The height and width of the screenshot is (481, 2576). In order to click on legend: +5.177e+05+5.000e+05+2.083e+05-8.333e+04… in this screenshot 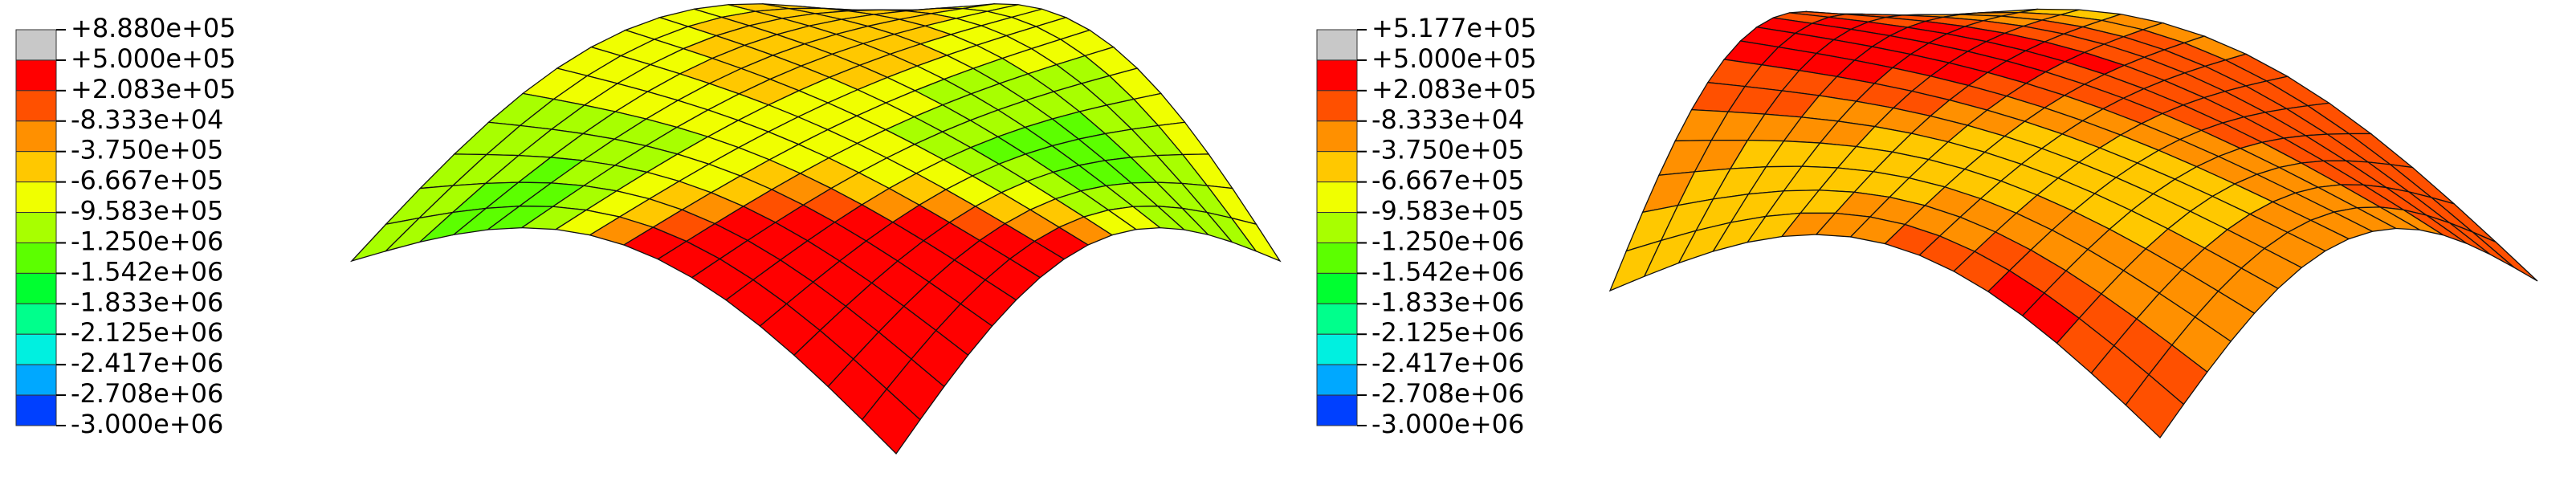, I will do `click(1426, 226)`.